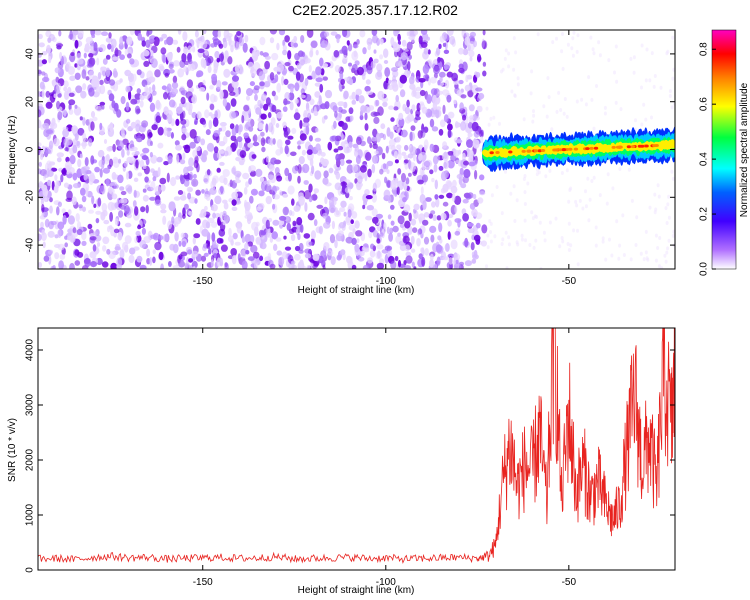 This screenshot has width=750, height=600. What do you see at coordinates (30, 459) in the screenshot?
I see `y-tick-label: 2000` at bounding box center [30, 459].